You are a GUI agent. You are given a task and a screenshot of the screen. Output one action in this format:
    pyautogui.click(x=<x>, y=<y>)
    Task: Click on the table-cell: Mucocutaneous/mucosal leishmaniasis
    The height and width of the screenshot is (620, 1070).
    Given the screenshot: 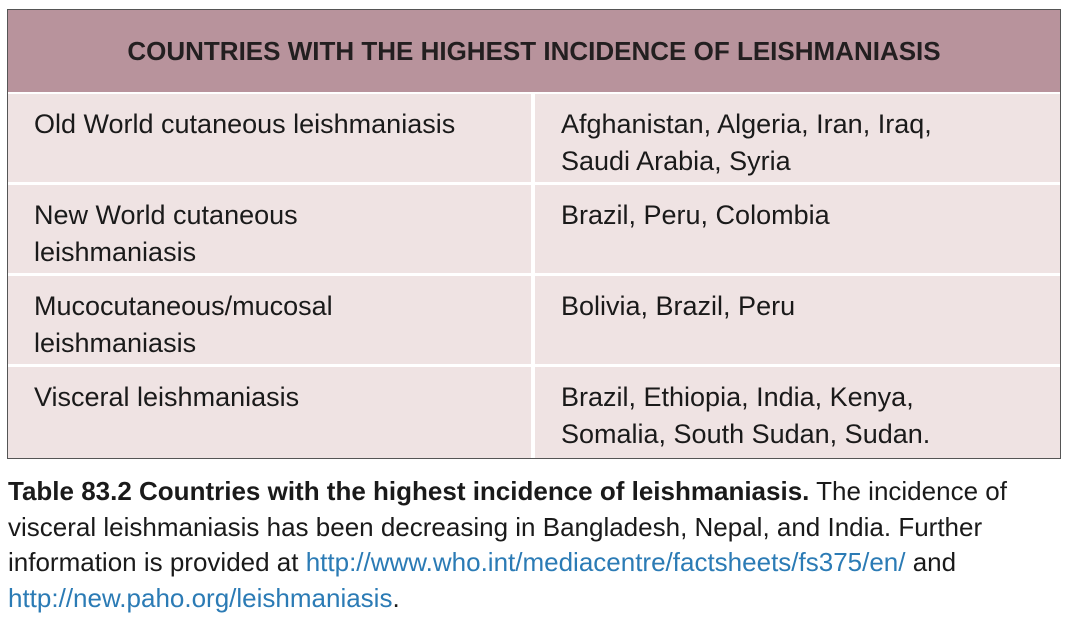 What is the action you would take?
    pyautogui.click(x=271, y=320)
    